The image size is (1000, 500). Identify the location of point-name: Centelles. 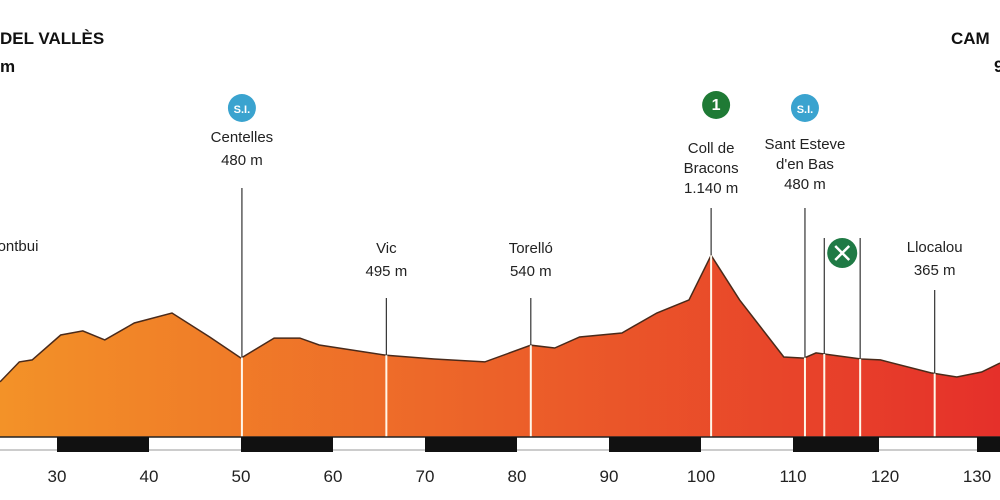
(242, 137).